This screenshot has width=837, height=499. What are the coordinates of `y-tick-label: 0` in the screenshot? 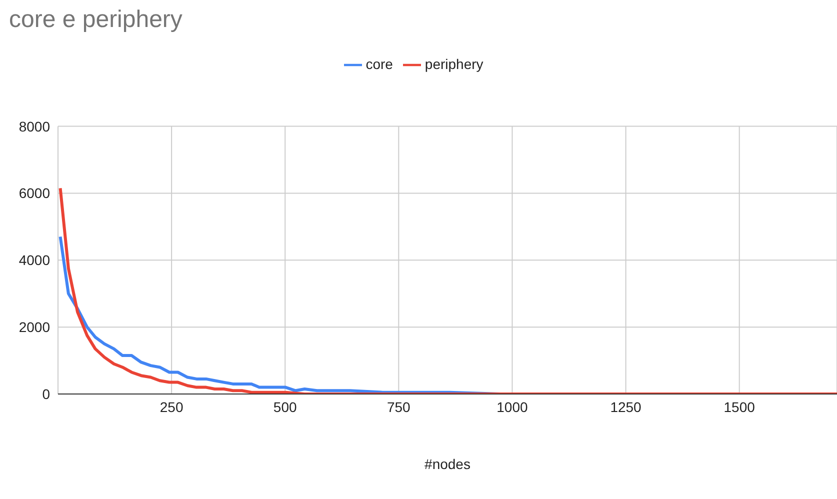 It's located at (46, 394).